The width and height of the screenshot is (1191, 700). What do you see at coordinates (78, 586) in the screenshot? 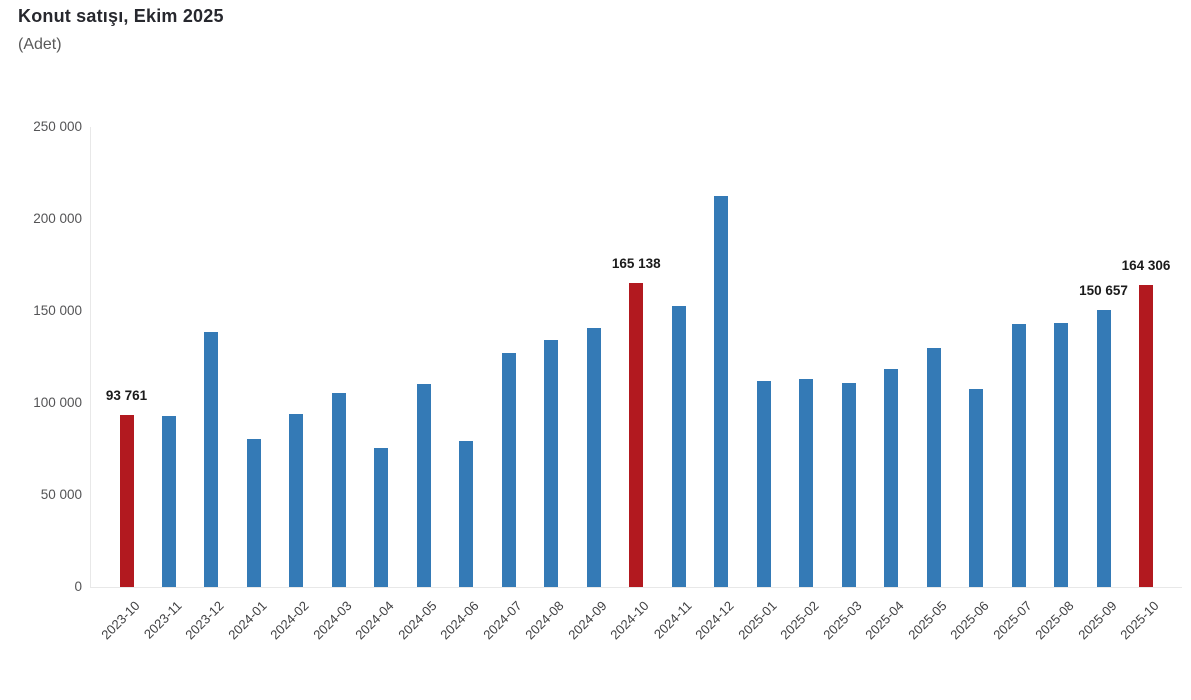
I see `y-tick-label: 0` at bounding box center [78, 586].